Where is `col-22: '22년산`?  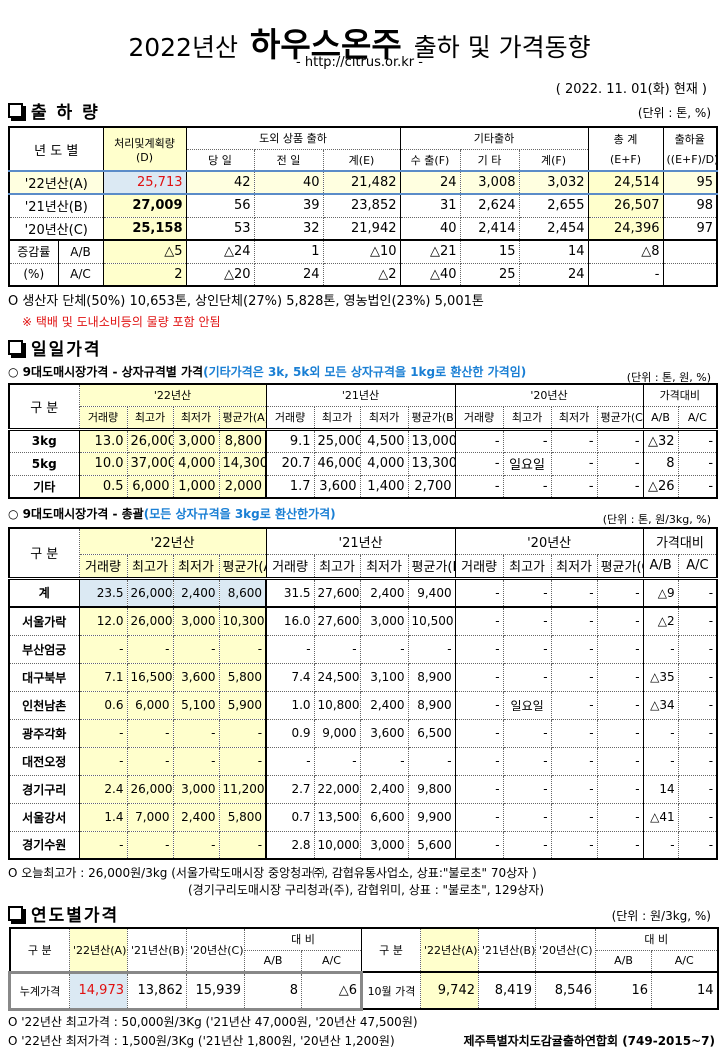 col-22: '22년산 is located at coordinates (172, 395).